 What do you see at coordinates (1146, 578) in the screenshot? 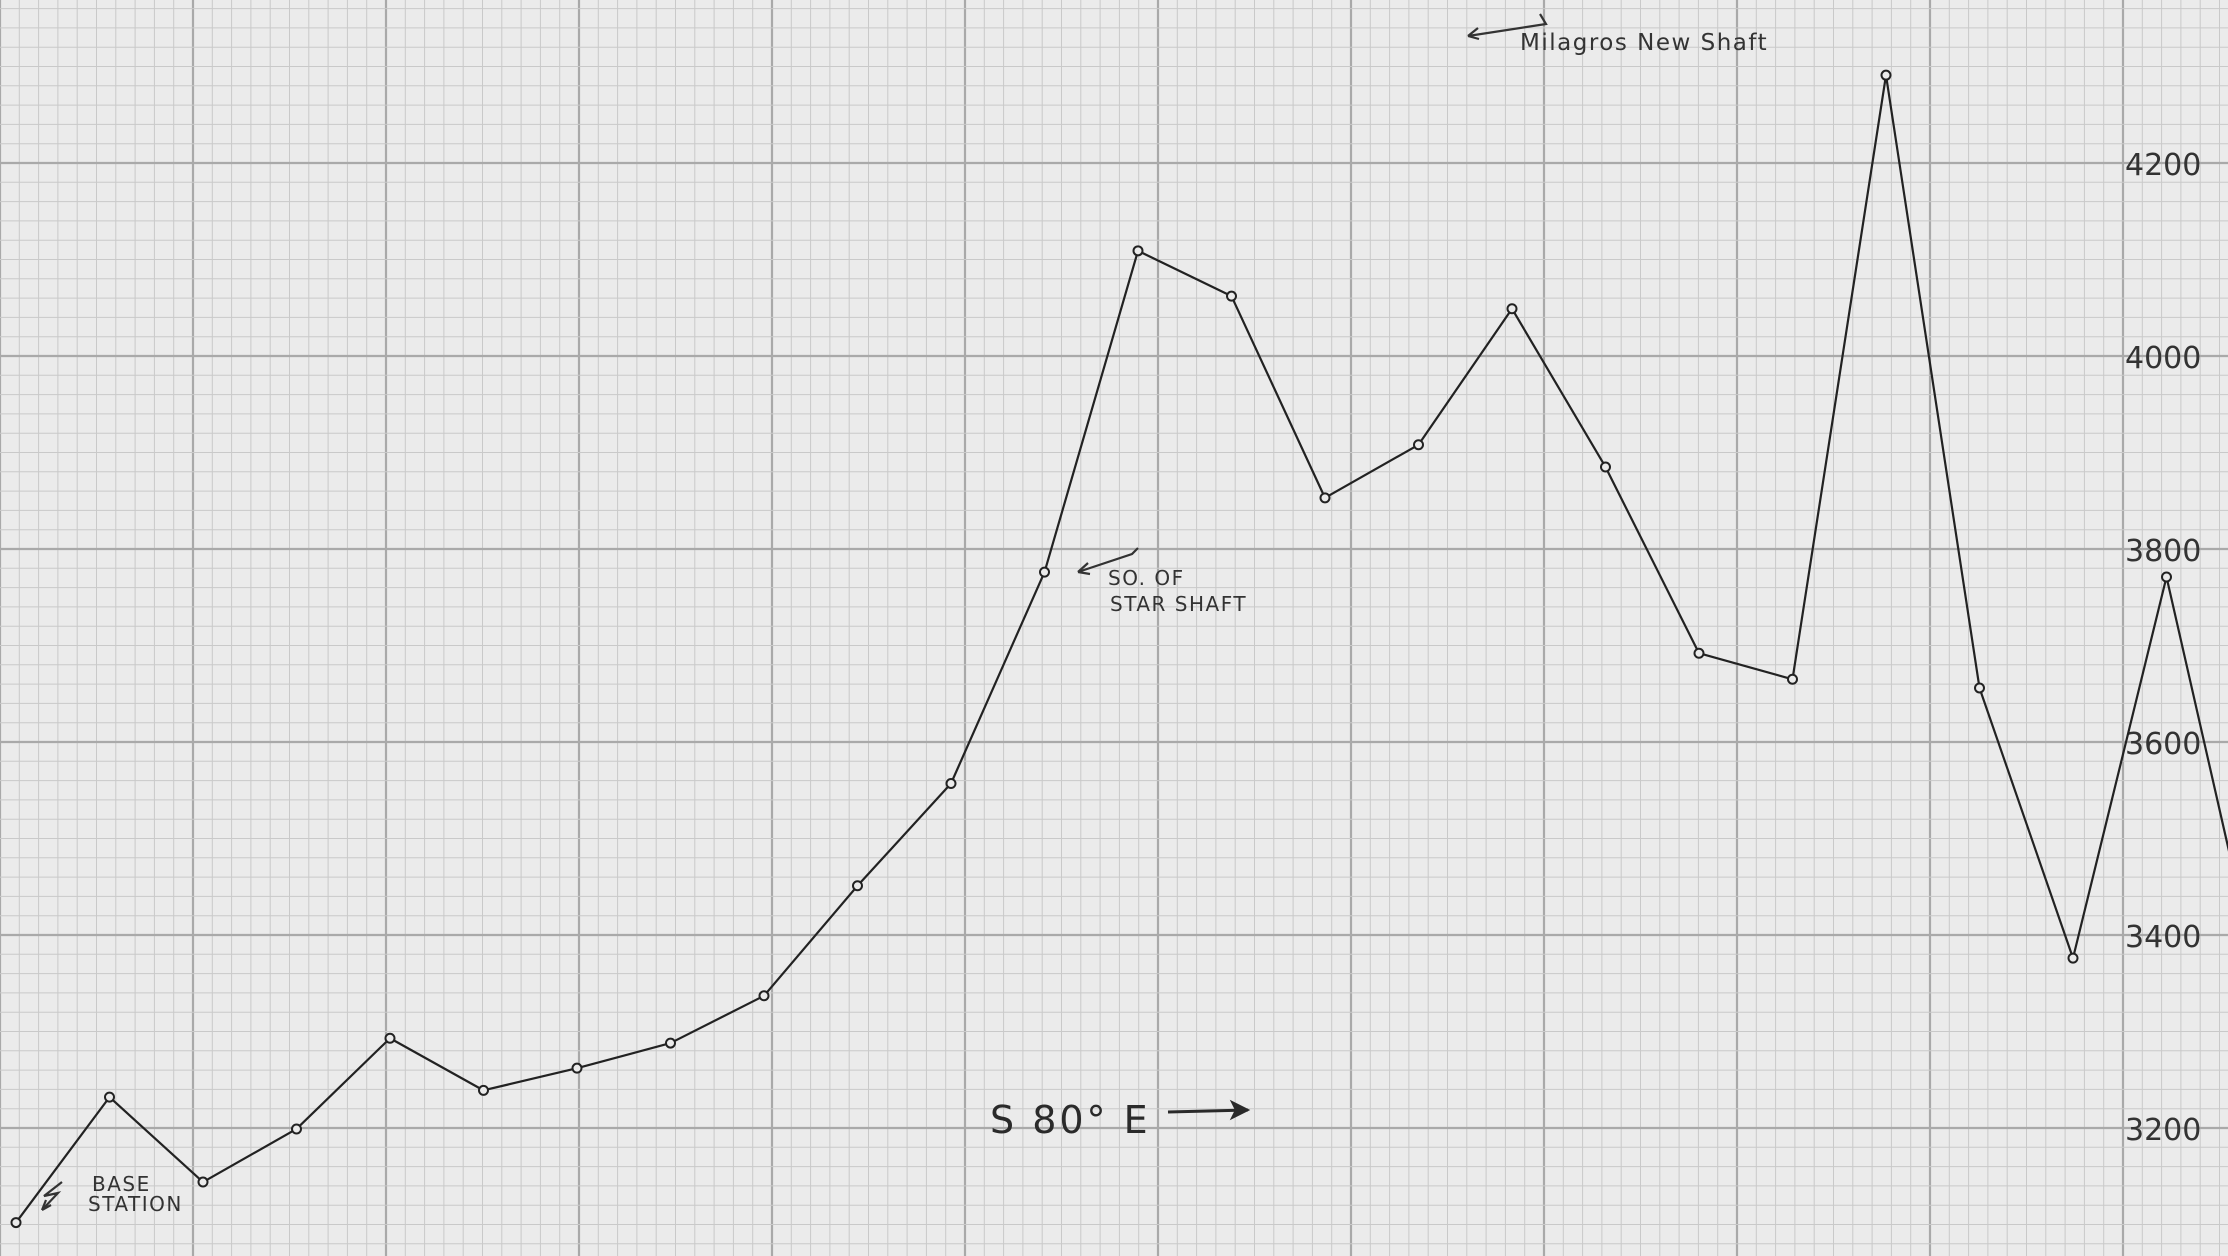
I see `star-shaft-label-1: So. of` at bounding box center [1146, 578].